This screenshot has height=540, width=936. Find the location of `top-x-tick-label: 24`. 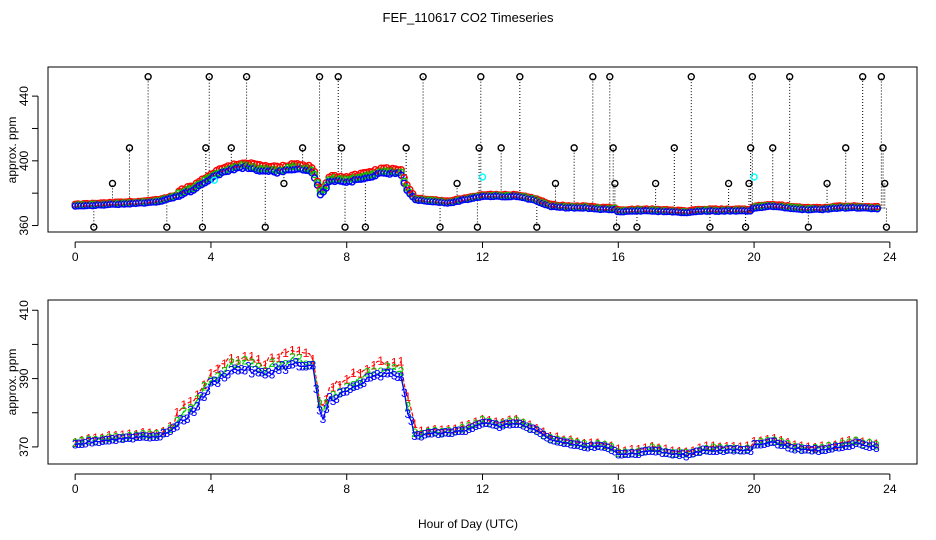

top-x-tick-label: 24 is located at coordinates (890, 257).